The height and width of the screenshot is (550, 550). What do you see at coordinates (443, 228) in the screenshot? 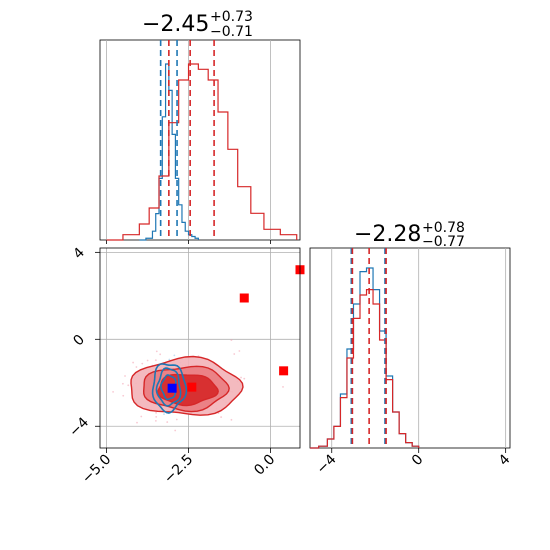
I see `title-param-2-sup: +0.78` at bounding box center [443, 228].